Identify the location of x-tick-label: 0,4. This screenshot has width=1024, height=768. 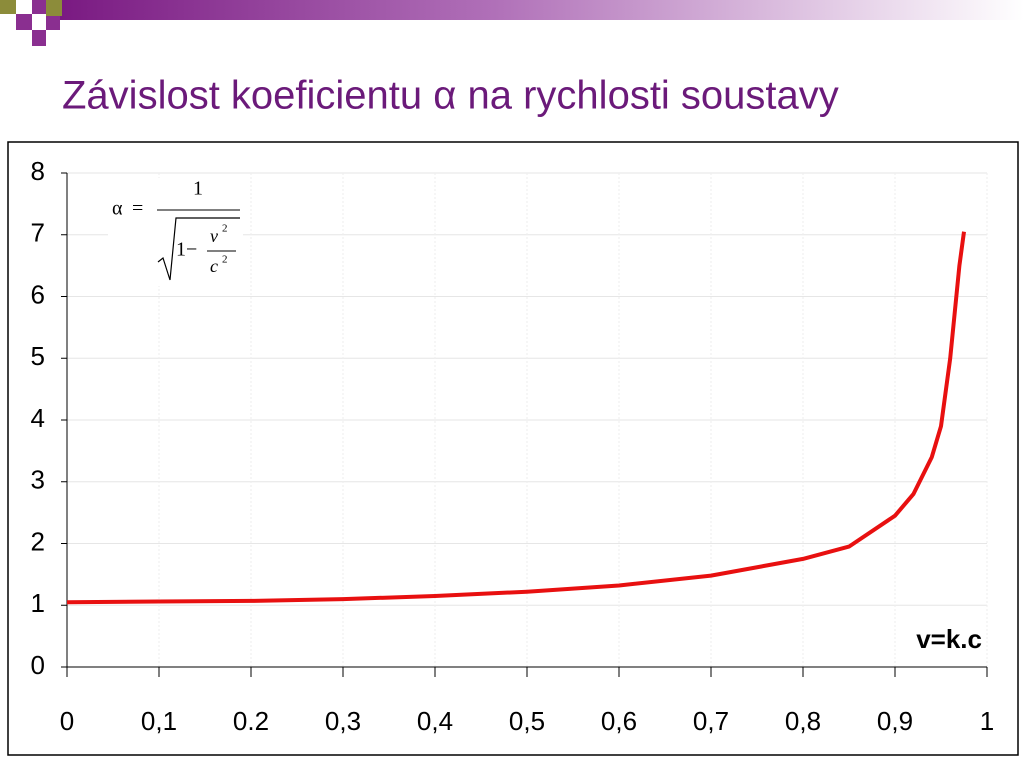
(435, 721).